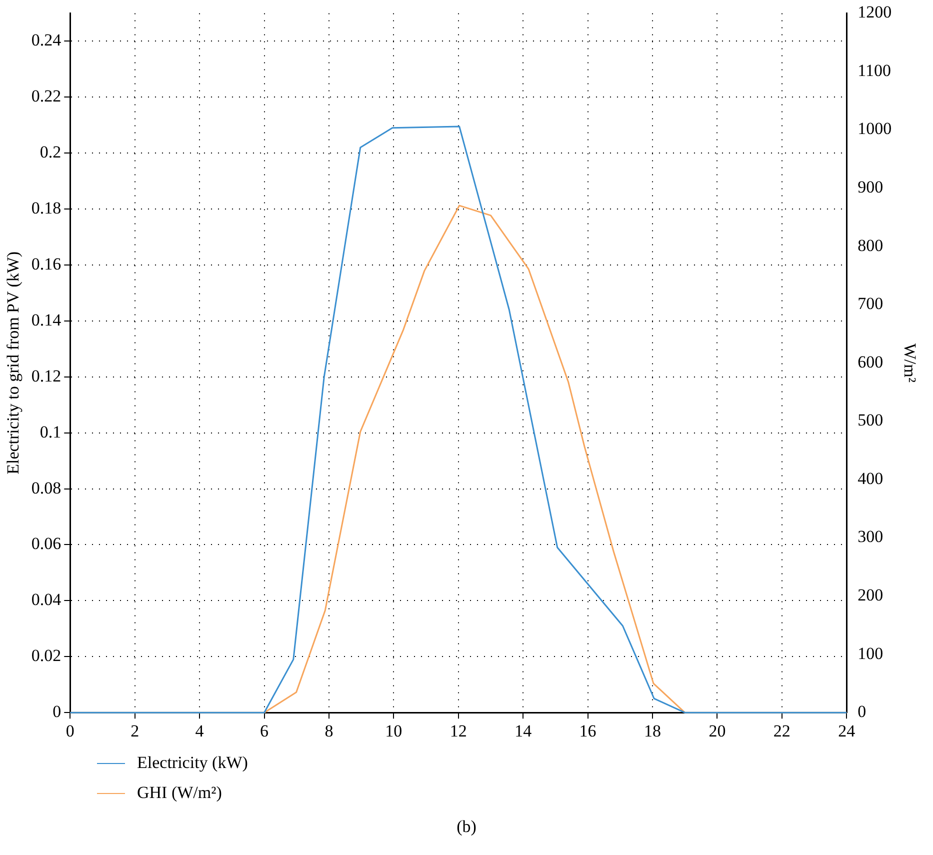 This screenshot has width=933, height=855. Describe the element at coordinates (910, 362) in the screenshot. I see `y2-axis-title: W/m²` at that location.